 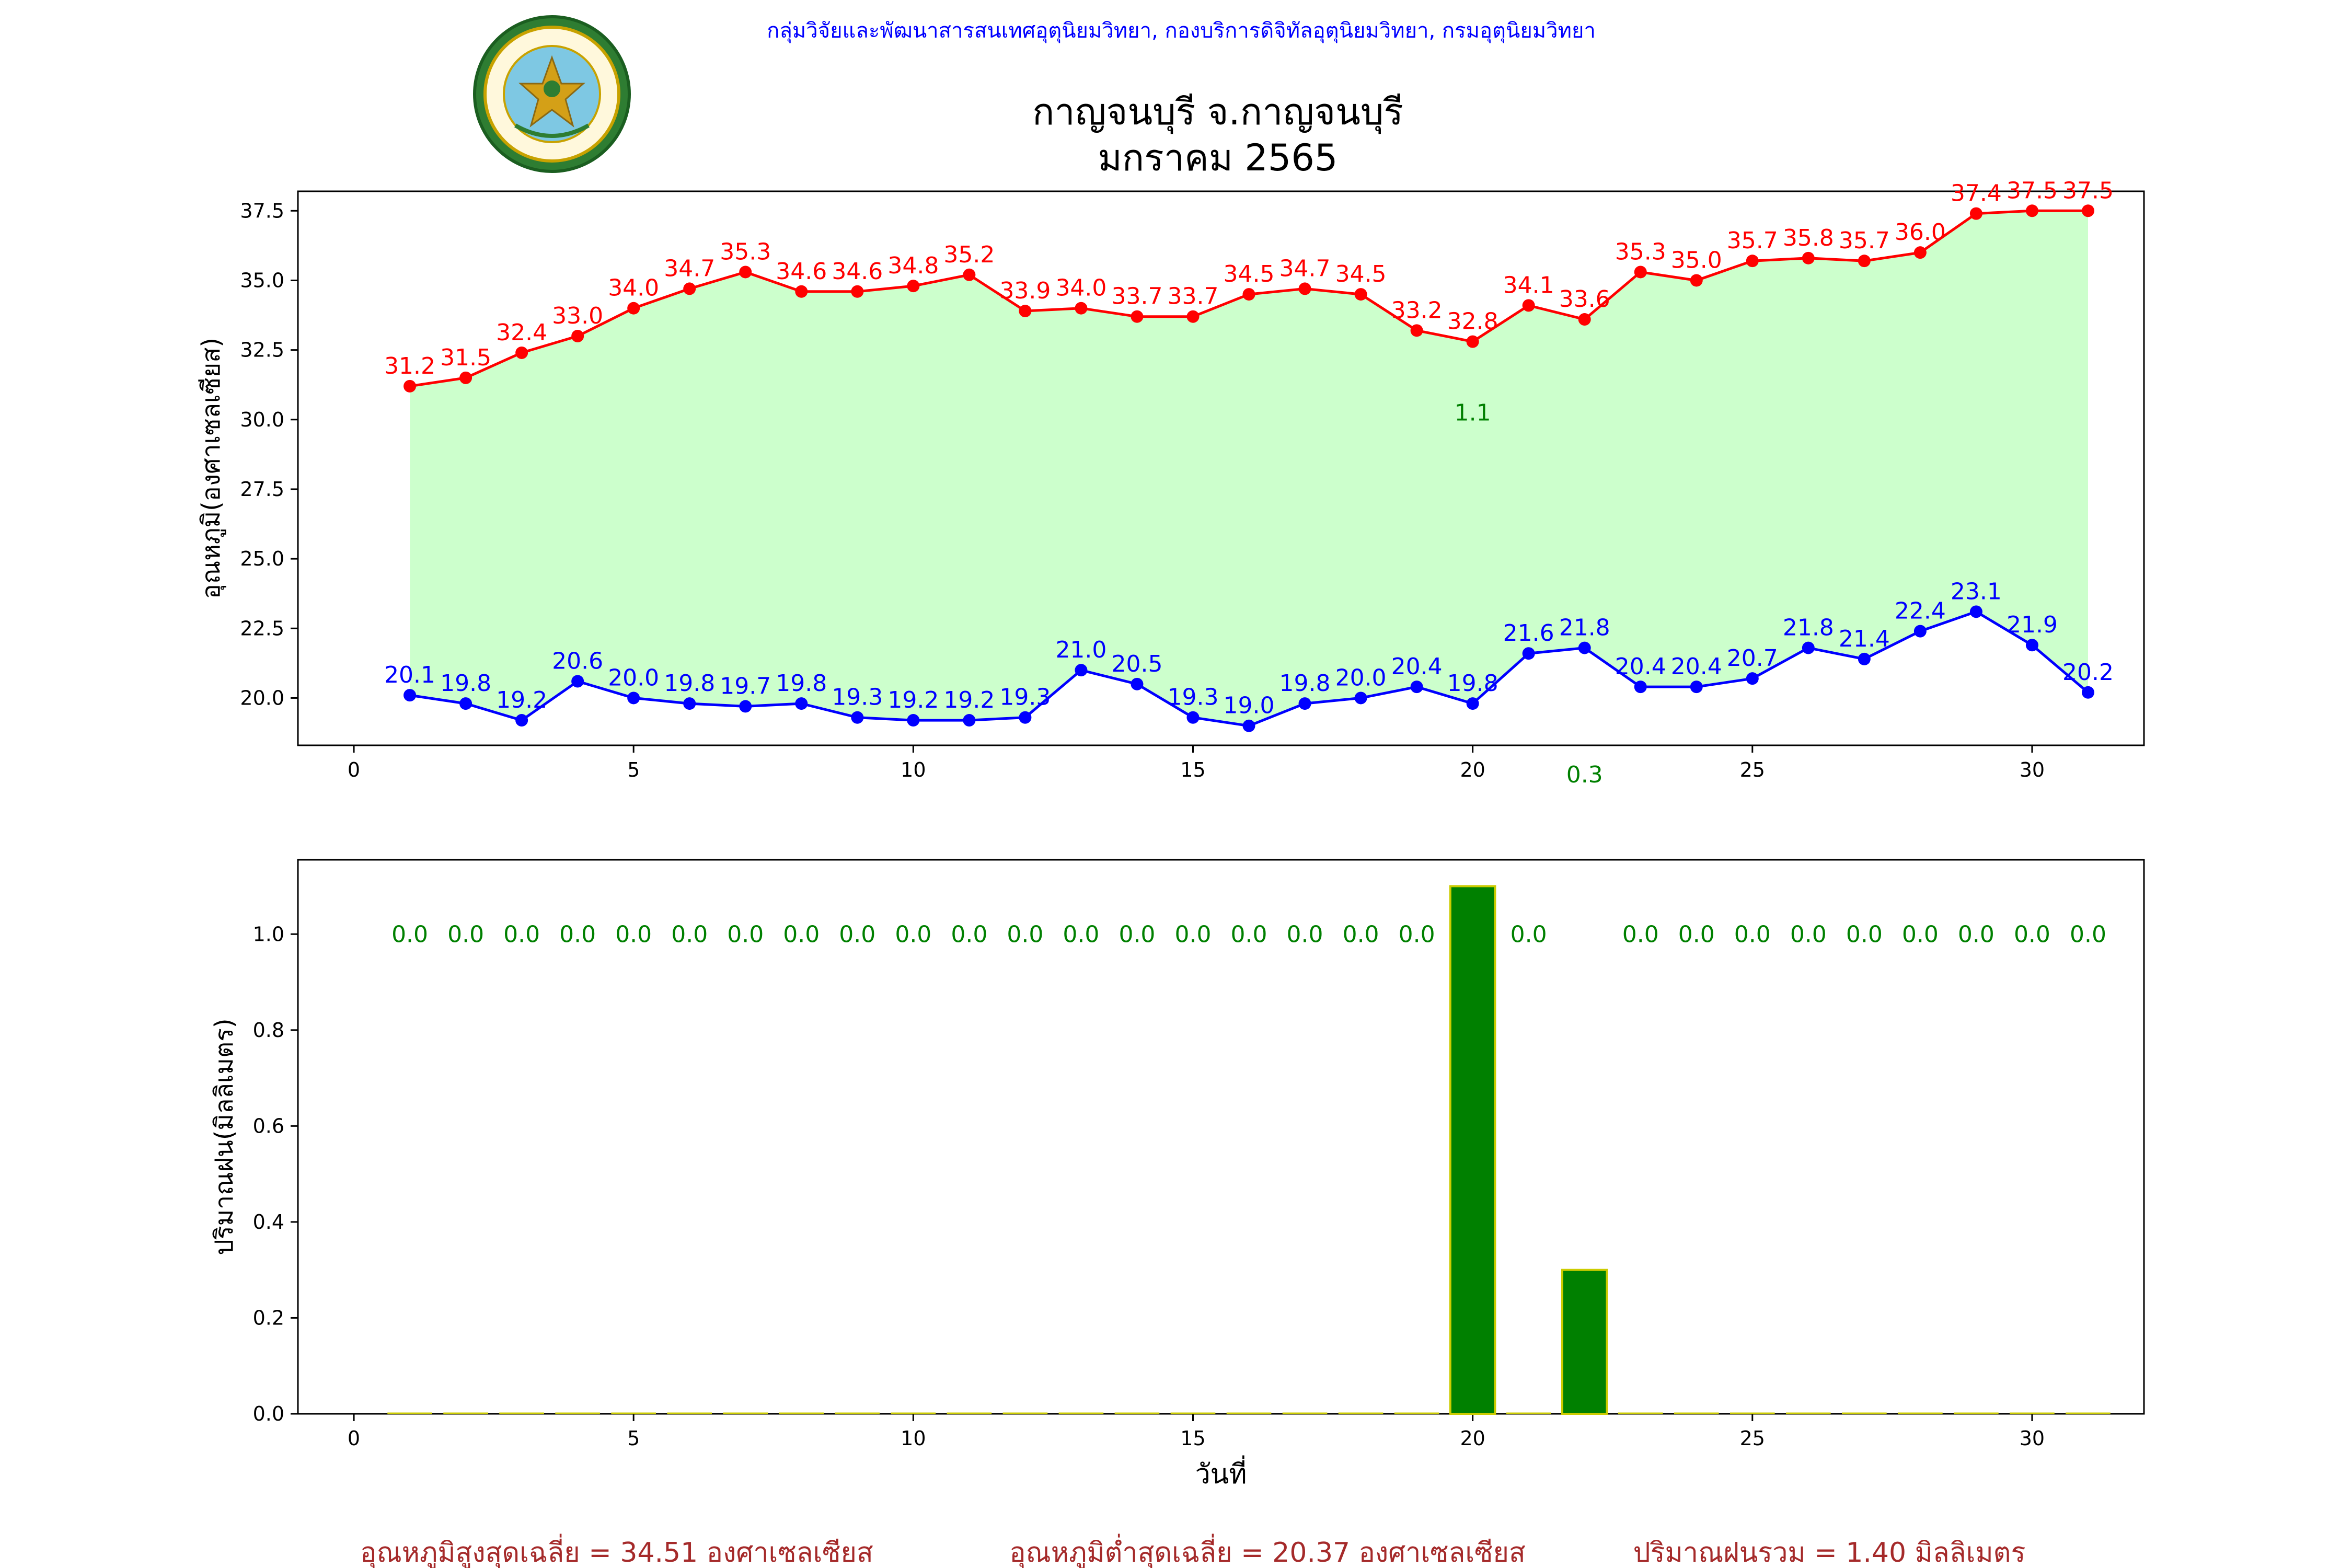 I want to click on max-temp-label: 35.8, so click(x=1808, y=238).